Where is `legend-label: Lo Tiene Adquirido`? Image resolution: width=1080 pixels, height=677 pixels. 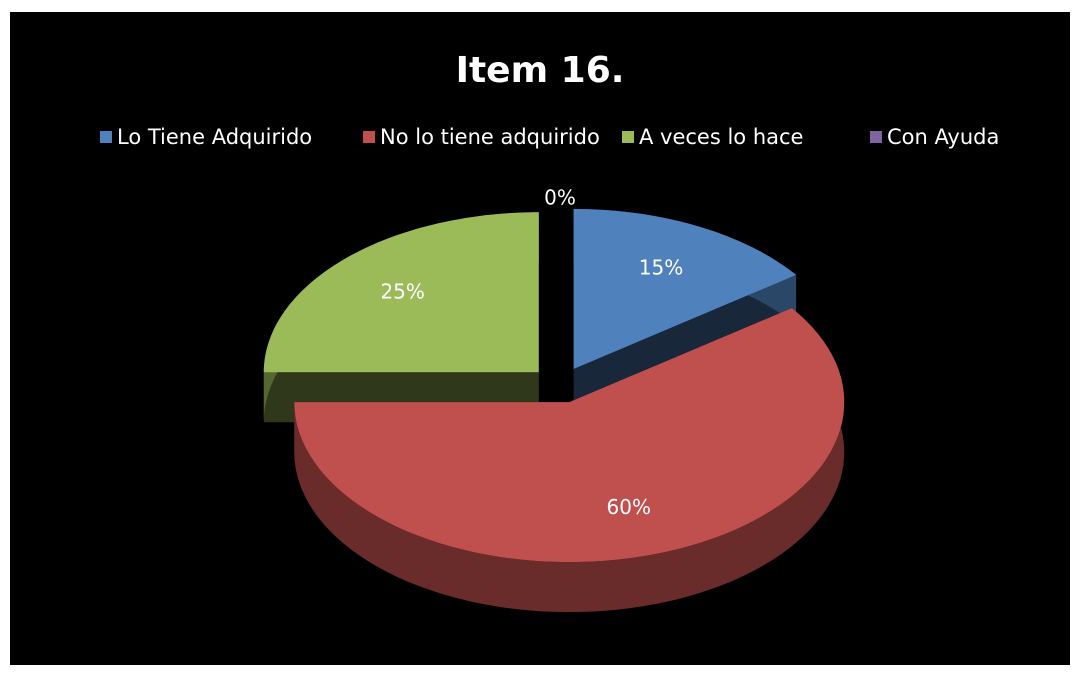 legend-label: Lo Tiene Adquirido is located at coordinates (214, 137).